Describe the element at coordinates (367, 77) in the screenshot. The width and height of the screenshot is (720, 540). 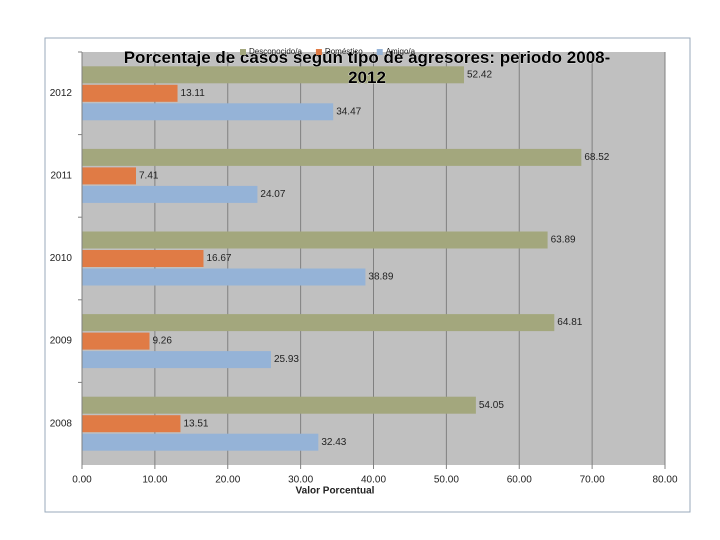
I see `title-line: 2012` at that location.